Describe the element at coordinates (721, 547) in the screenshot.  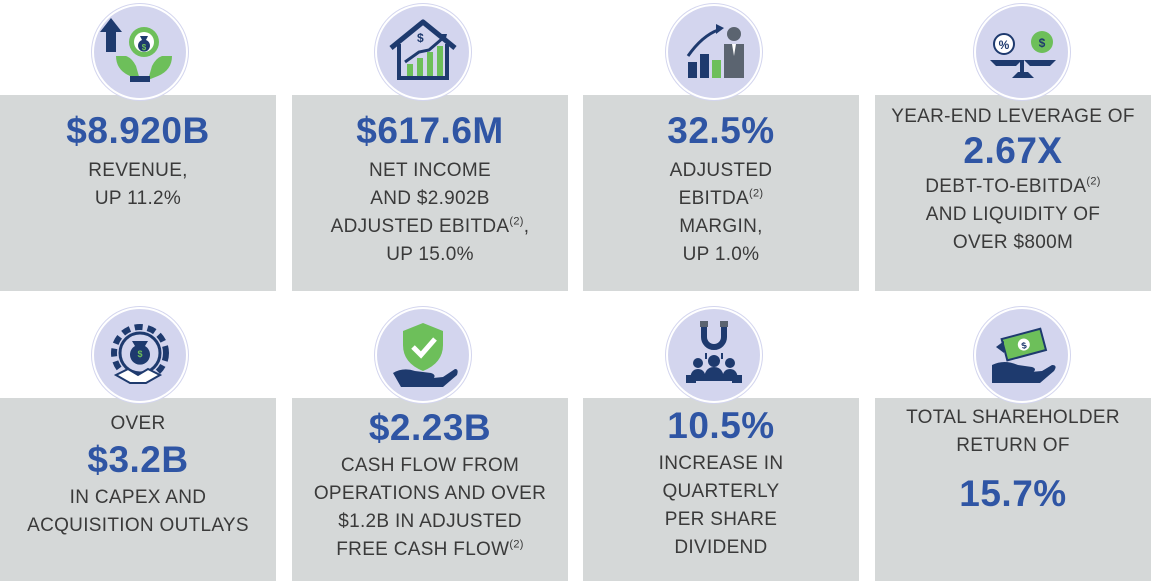
I see `dividend-line-4: DIVIDEND` at that location.